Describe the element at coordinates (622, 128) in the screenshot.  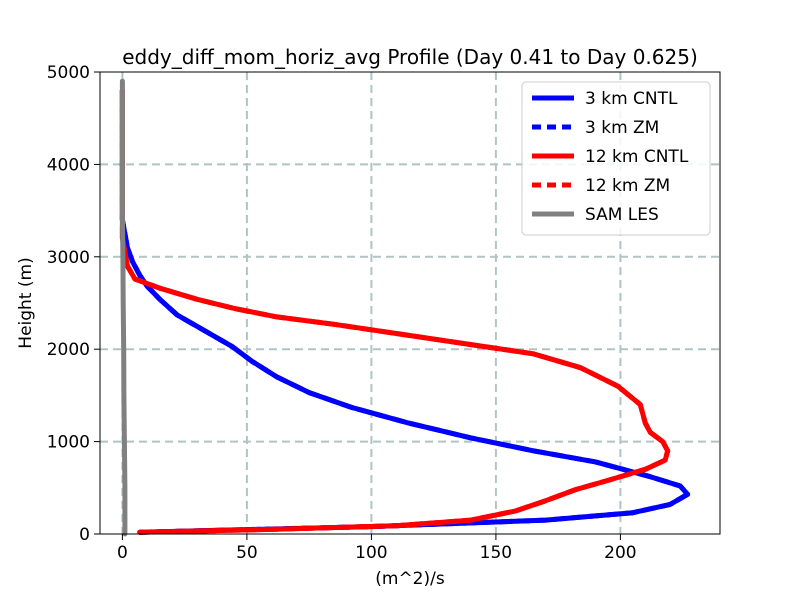
I see `legend-label: 3 km ZM` at that location.